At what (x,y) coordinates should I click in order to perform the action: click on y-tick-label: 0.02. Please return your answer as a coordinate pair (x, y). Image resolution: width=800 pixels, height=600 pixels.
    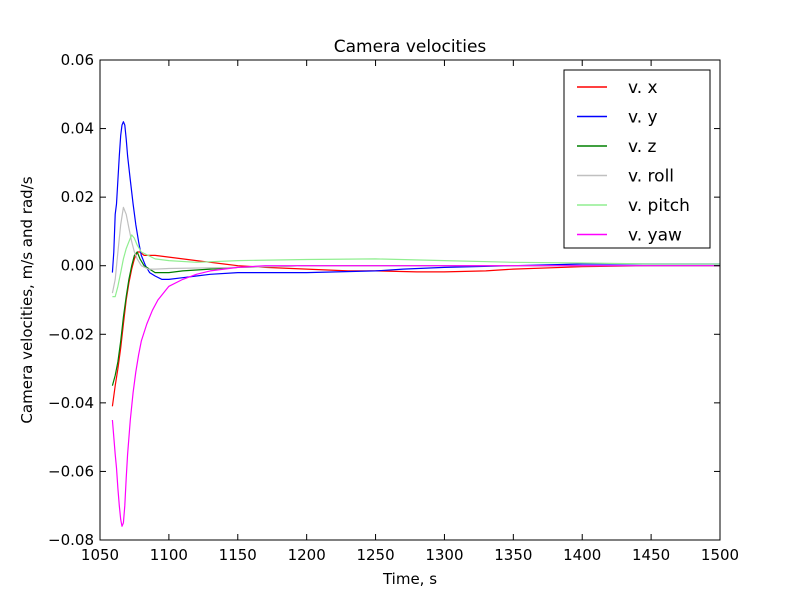
    Looking at the image, I should click on (77, 197).